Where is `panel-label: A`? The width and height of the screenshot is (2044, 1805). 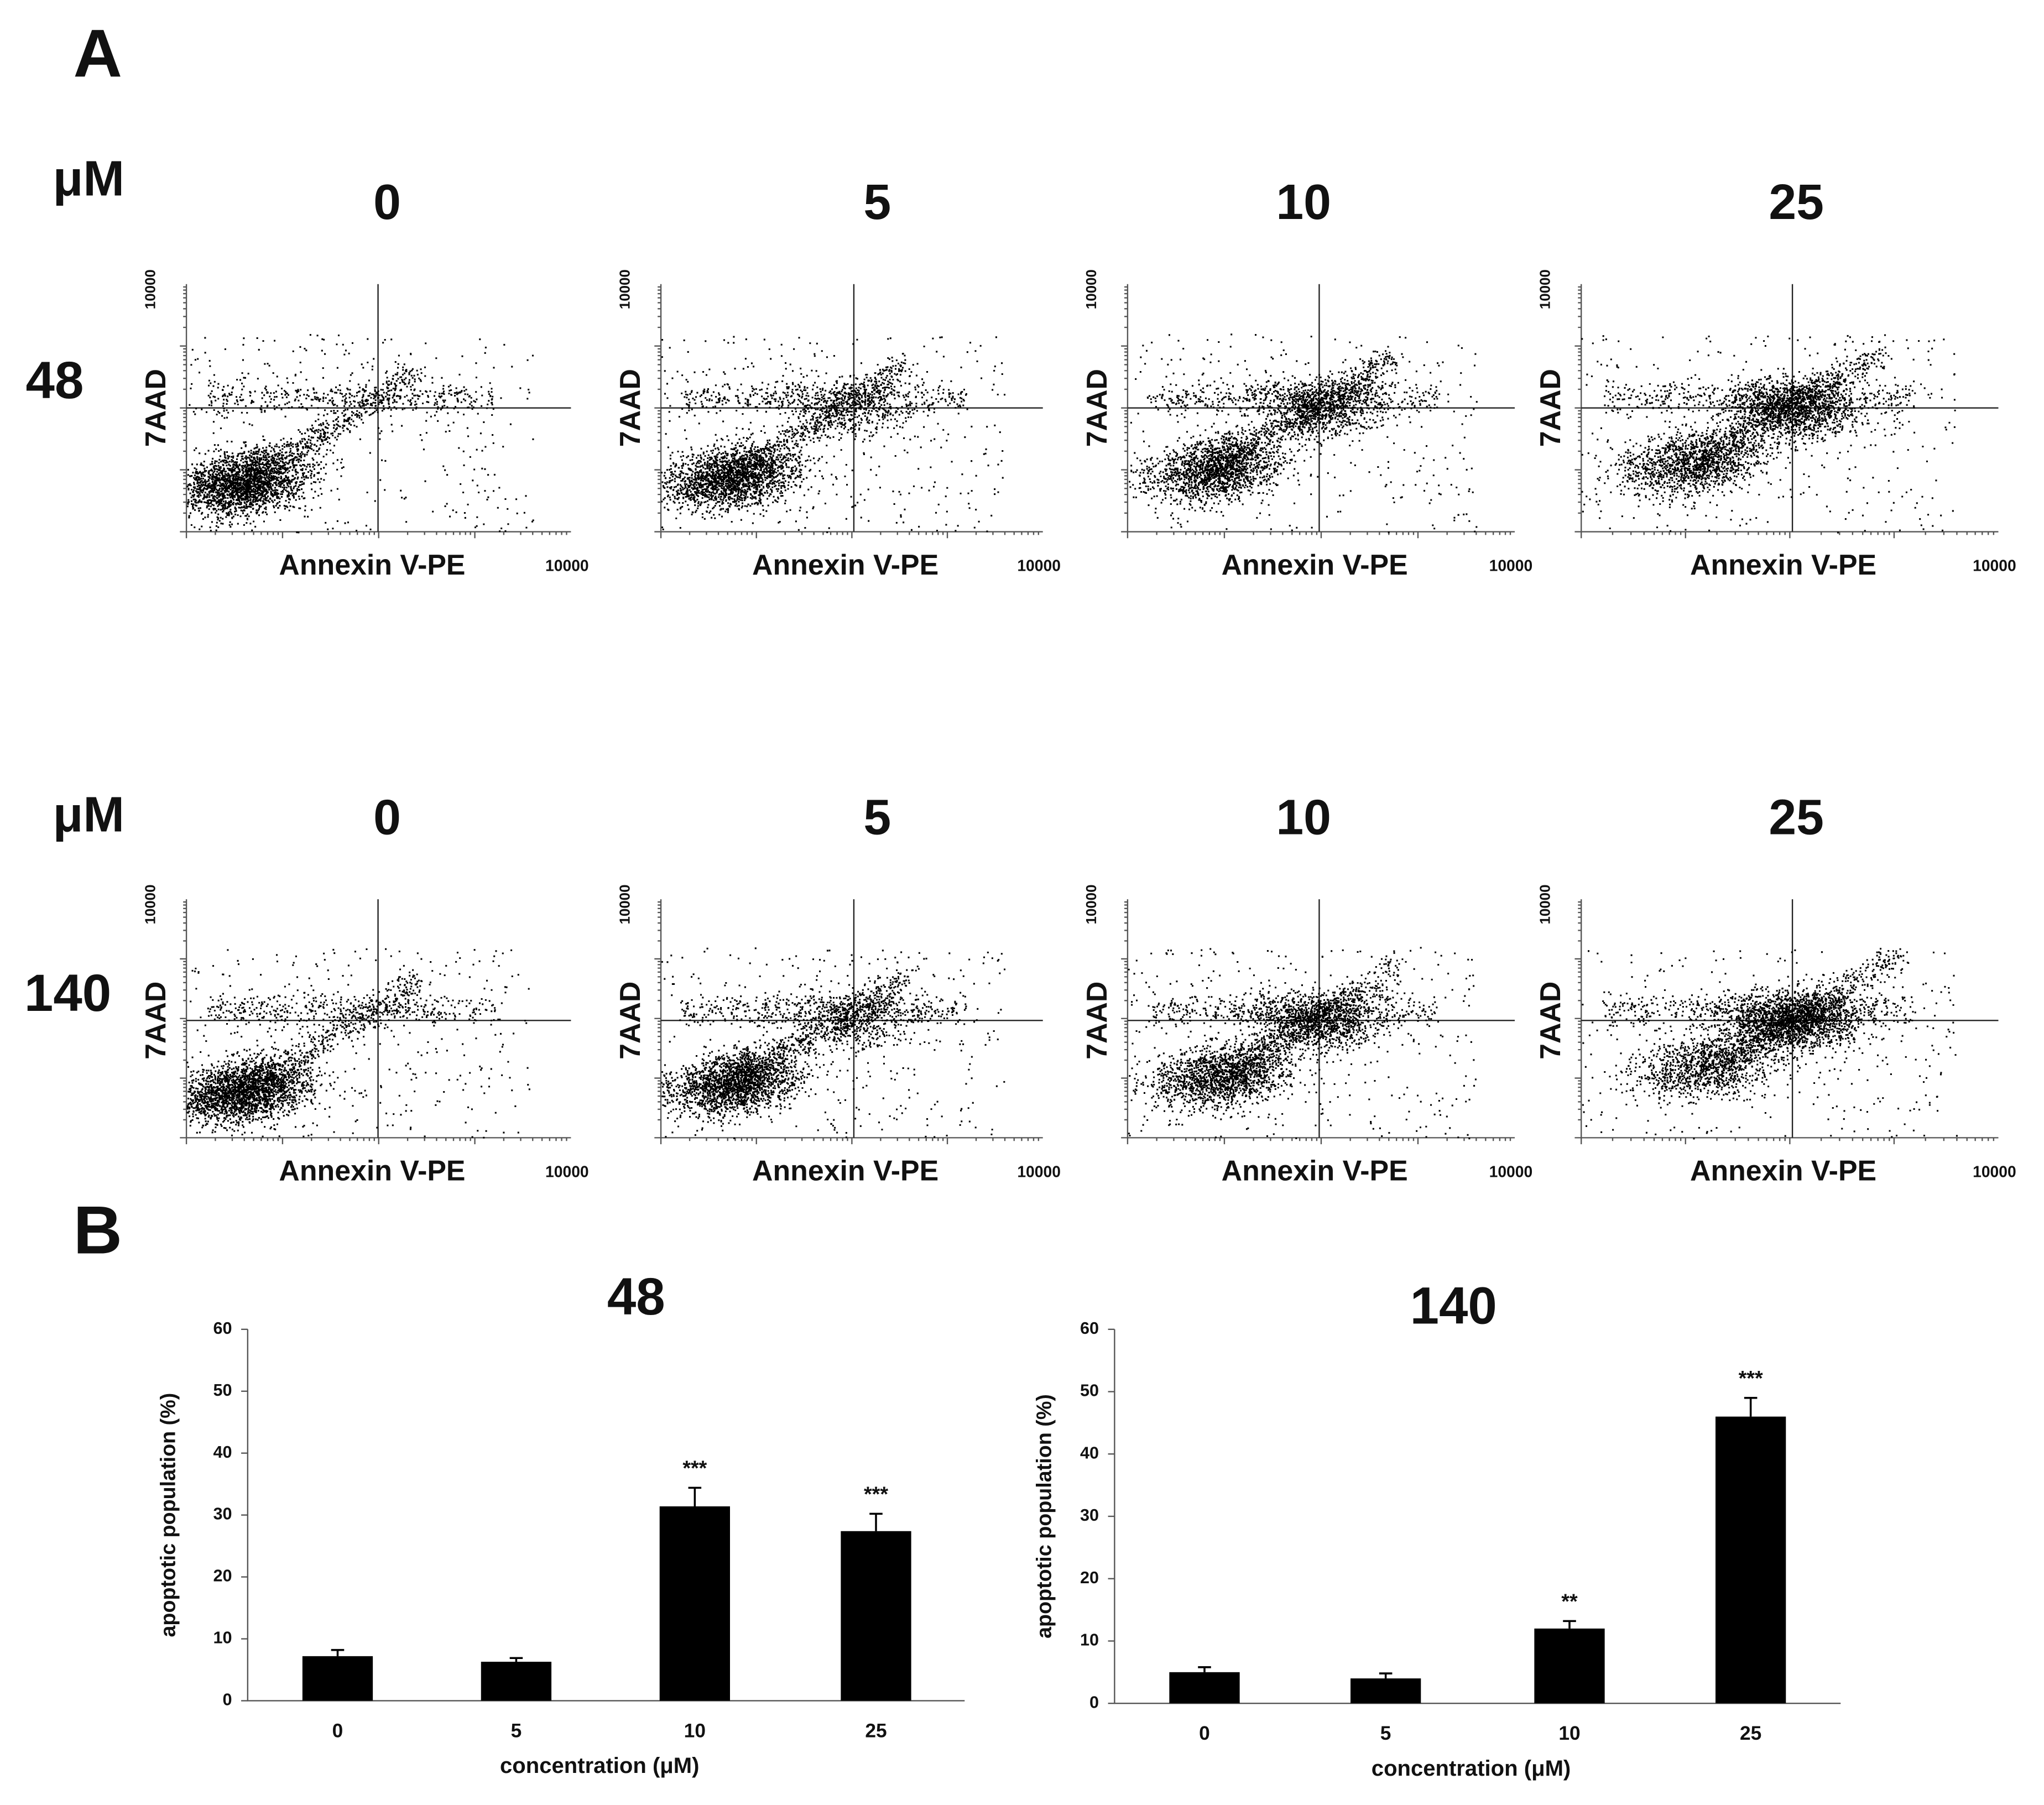 panel-label: A is located at coordinates (98, 53).